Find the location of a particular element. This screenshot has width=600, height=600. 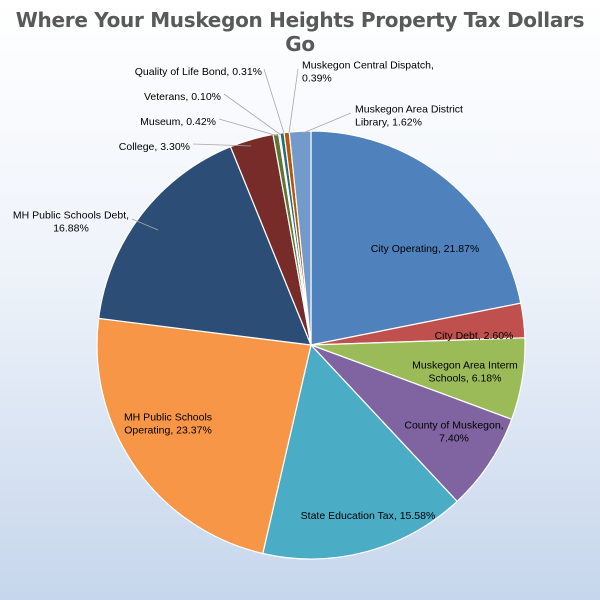

slice-label-mh-public-schools-operating: MH Public Schools Operating, 23.37% is located at coordinates (168, 424).